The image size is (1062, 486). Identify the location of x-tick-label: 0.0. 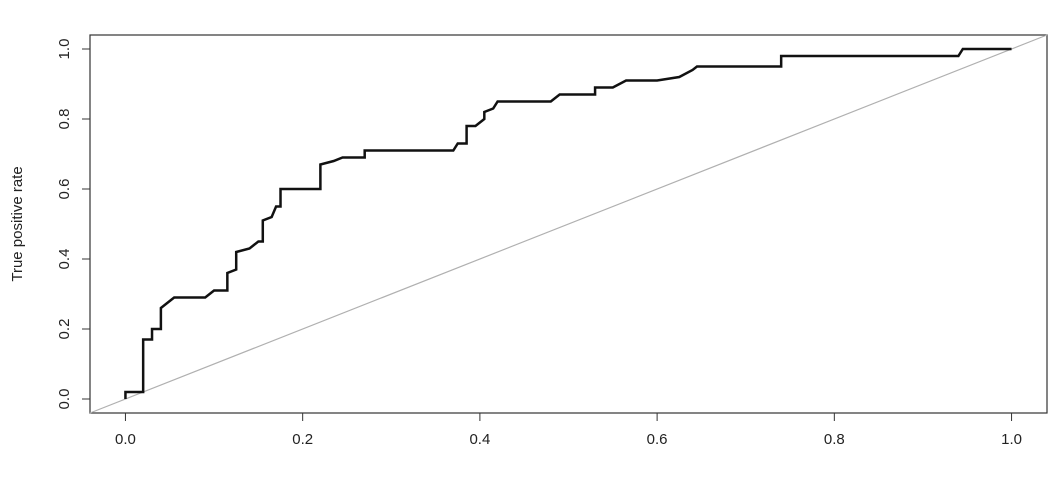
(125, 439).